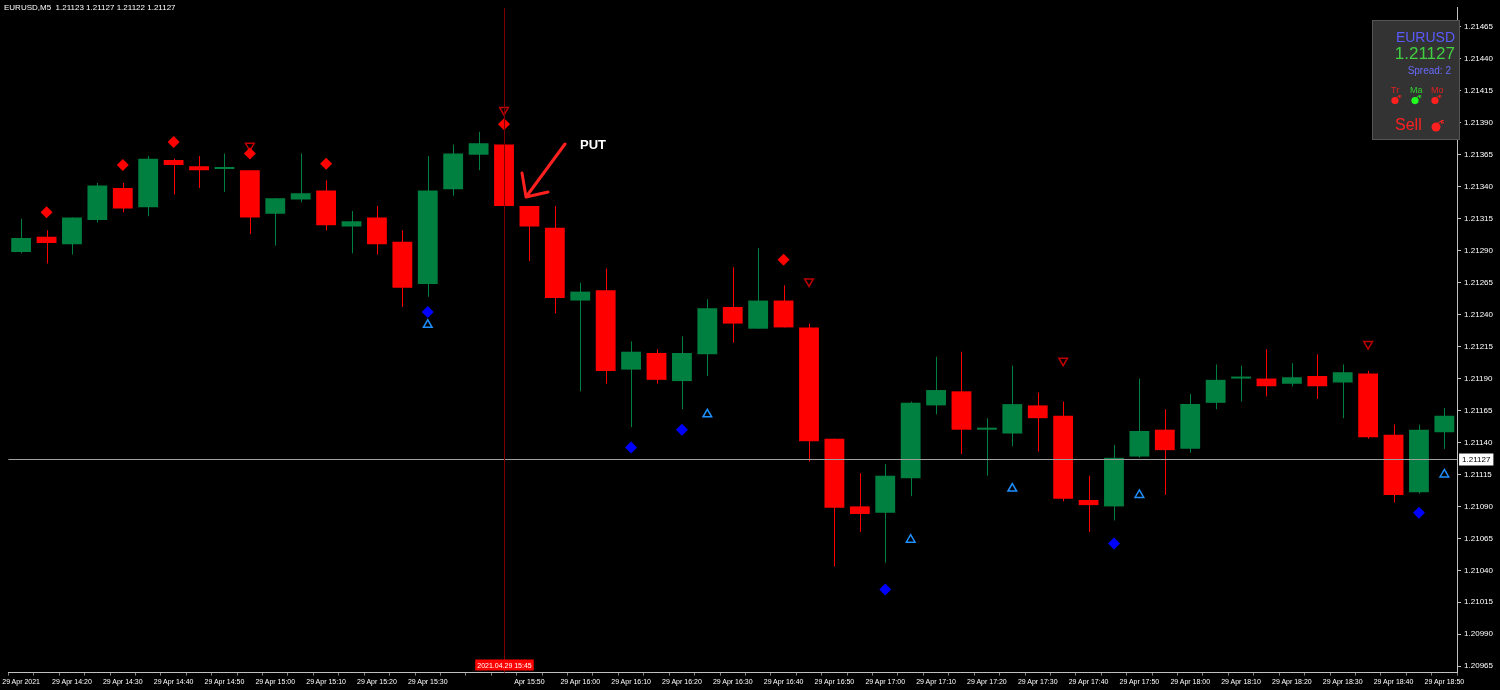  Describe the element at coordinates (1479, 27) in the screenshot. I see `y-tick-label: 1.21465` at that location.